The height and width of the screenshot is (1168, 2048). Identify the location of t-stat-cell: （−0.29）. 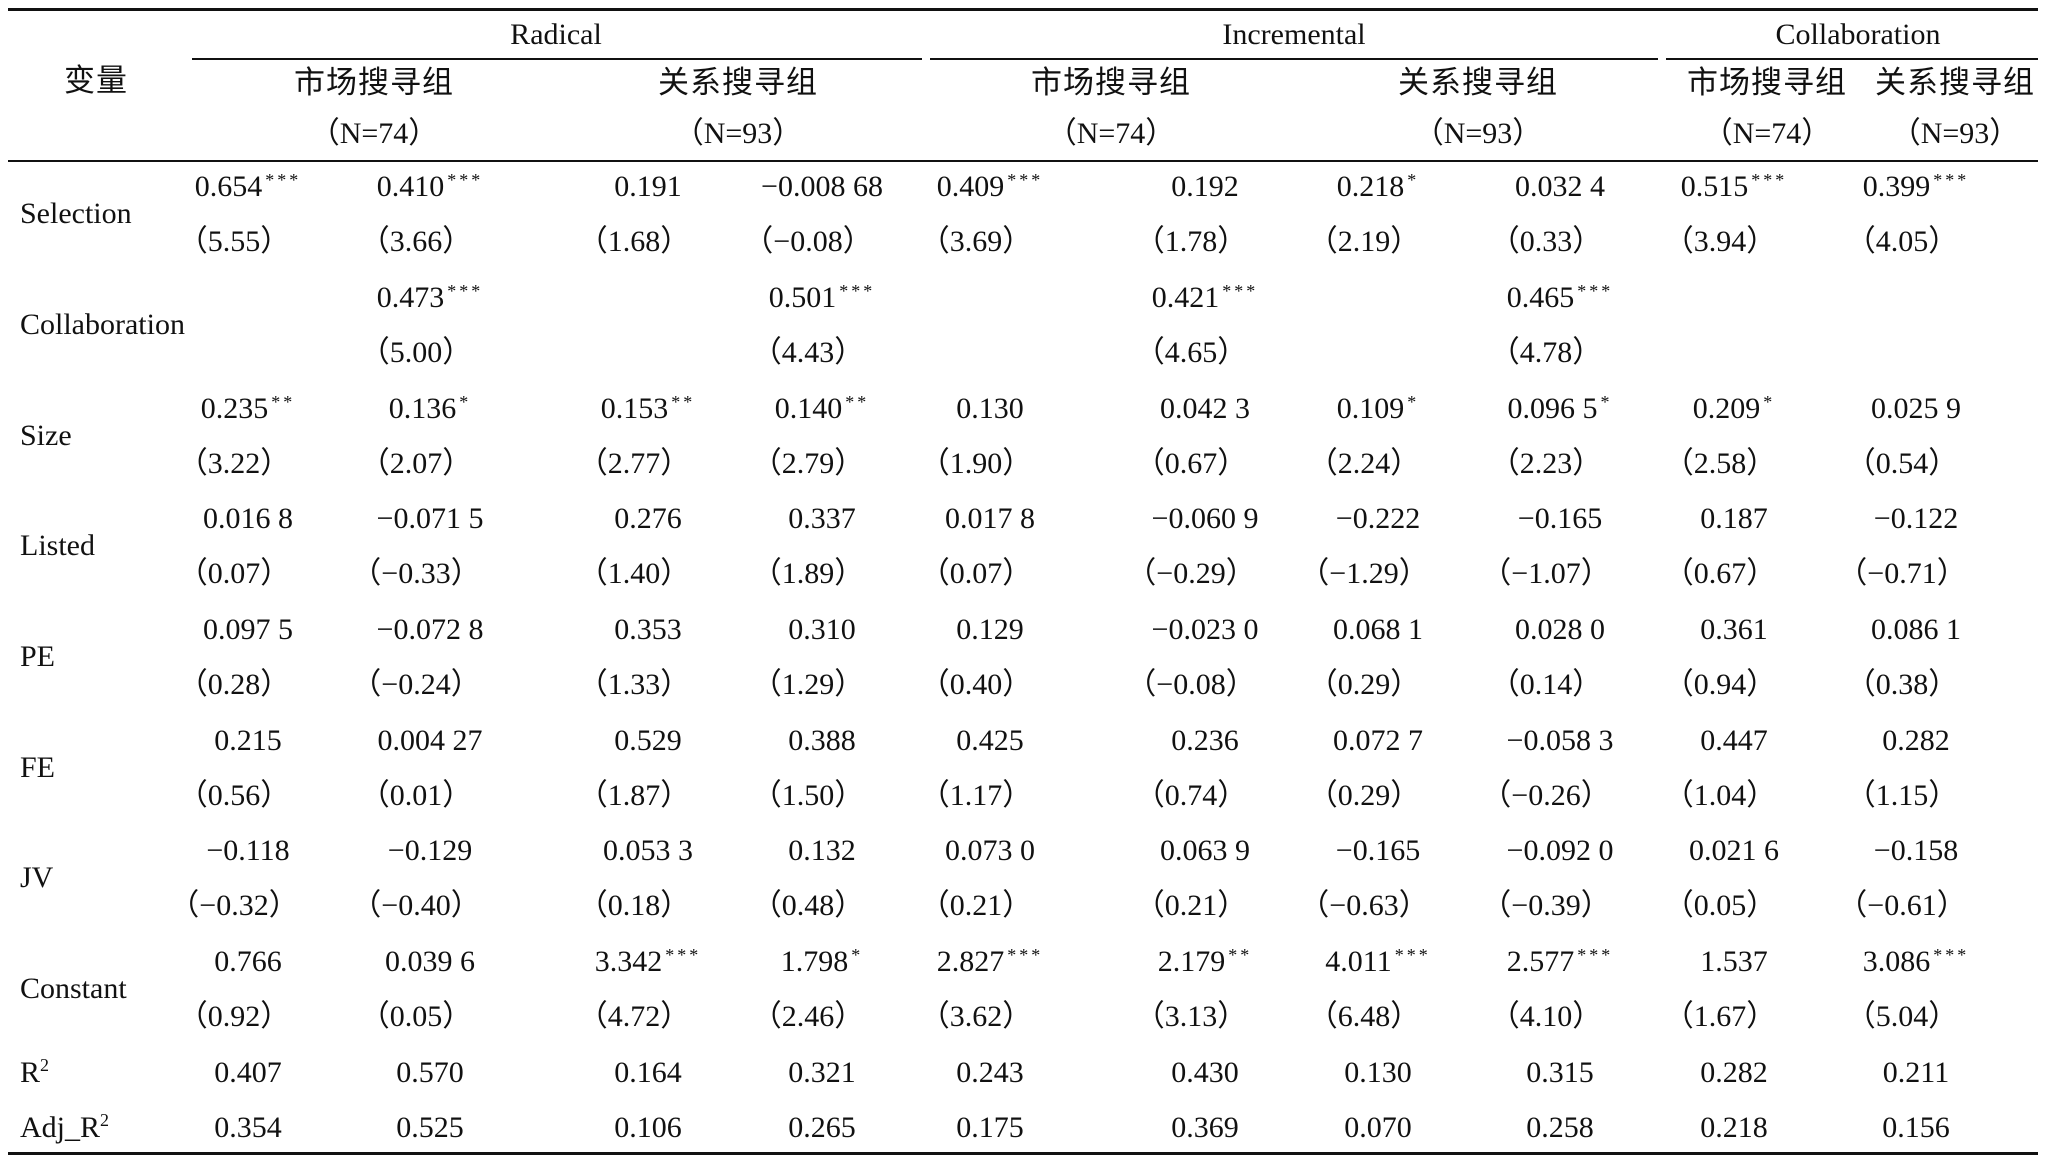
(1191, 573).